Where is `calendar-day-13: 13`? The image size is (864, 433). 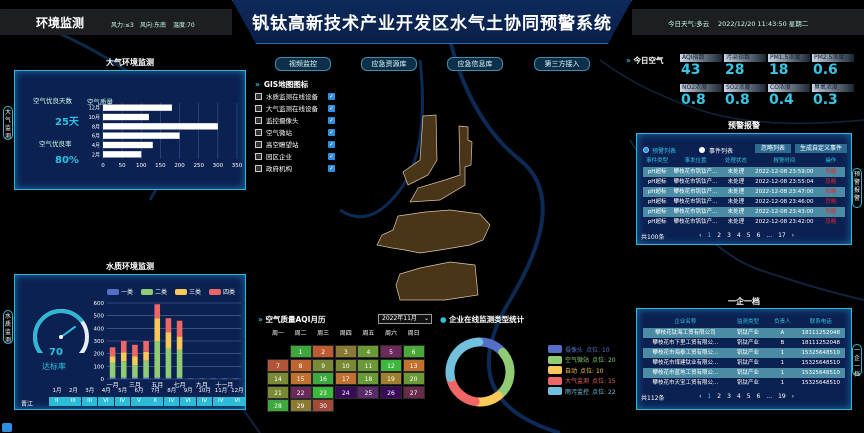
calendar-day-13: 13 is located at coordinates (413, 365).